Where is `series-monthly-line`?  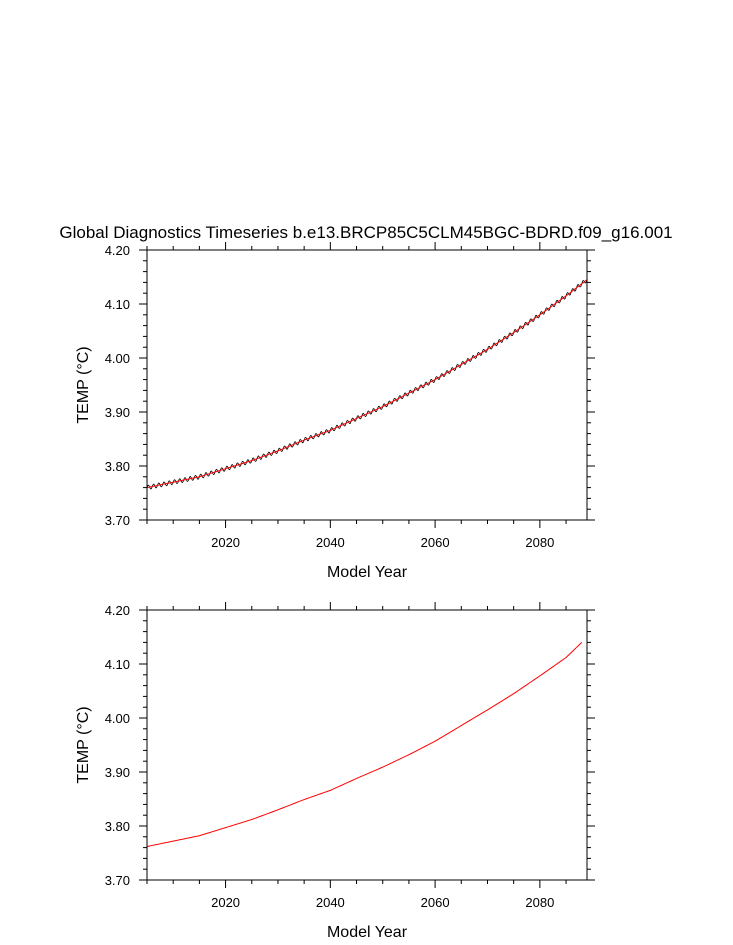
series-monthly-line is located at coordinates (367, 384).